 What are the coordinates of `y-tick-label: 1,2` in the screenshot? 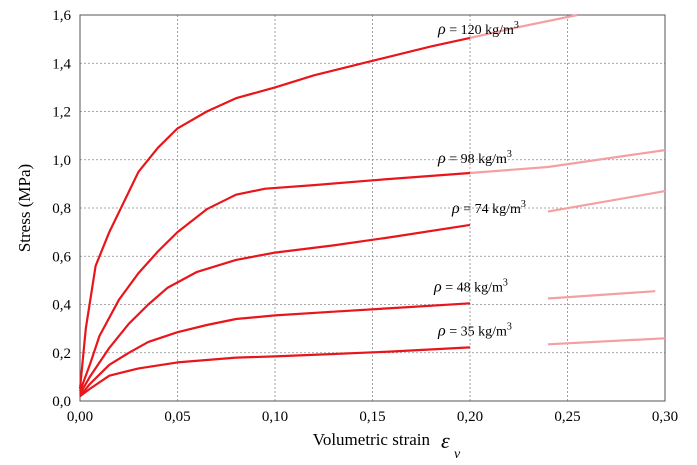 It's located at (61, 113).